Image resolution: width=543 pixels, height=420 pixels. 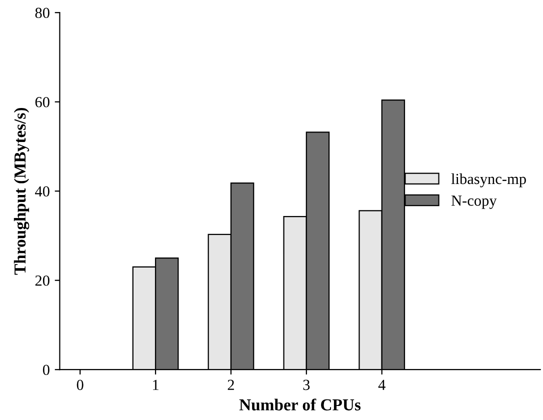 What do you see at coordinates (382, 385) in the screenshot?
I see `x-tick-label: 4` at bounding box center [382, 385].